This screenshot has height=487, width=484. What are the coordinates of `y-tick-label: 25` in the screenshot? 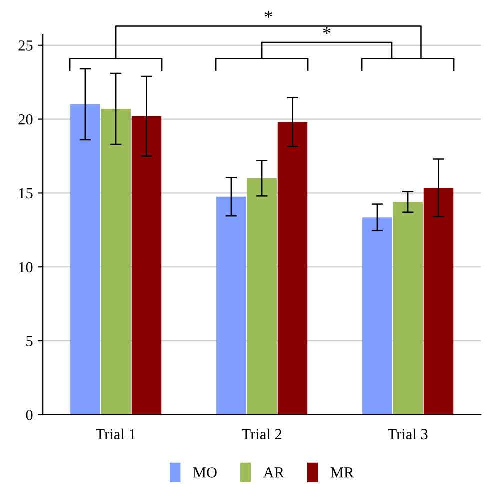 It's located at (25, 45).